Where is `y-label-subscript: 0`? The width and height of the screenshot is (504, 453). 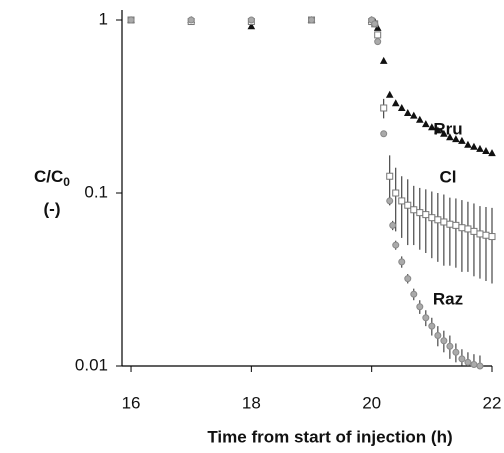
y-label-subscript: 0 is located at coordinates (66, 182).